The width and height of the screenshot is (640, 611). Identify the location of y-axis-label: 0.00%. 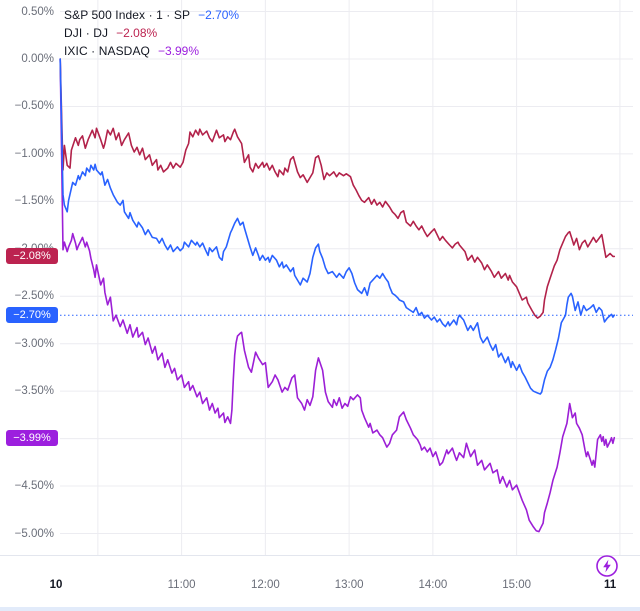
(37, 59).